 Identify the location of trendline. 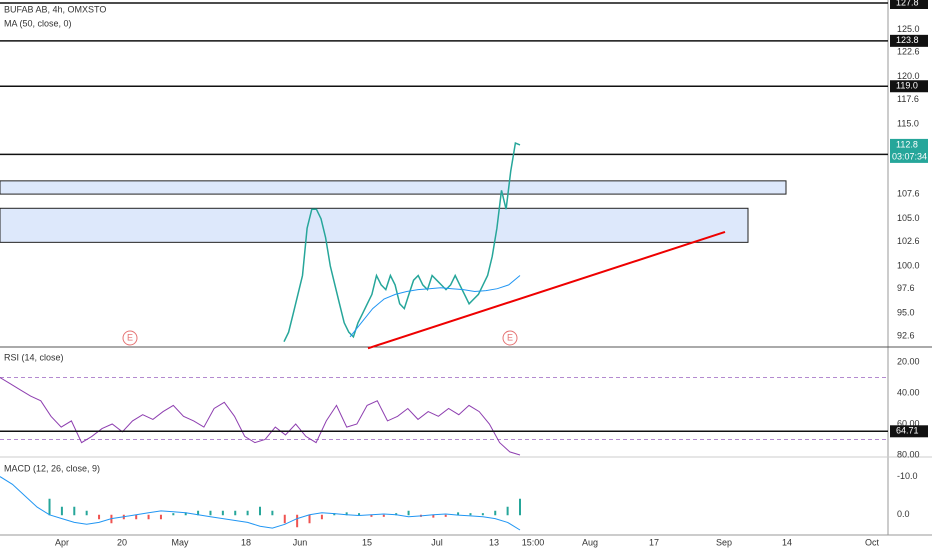
(546, 290).